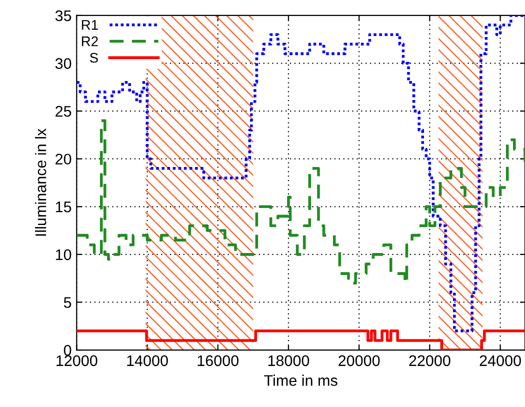 This screenshot has height=407, width=525. I want to click on legend-label: R1, so click(90, 25).